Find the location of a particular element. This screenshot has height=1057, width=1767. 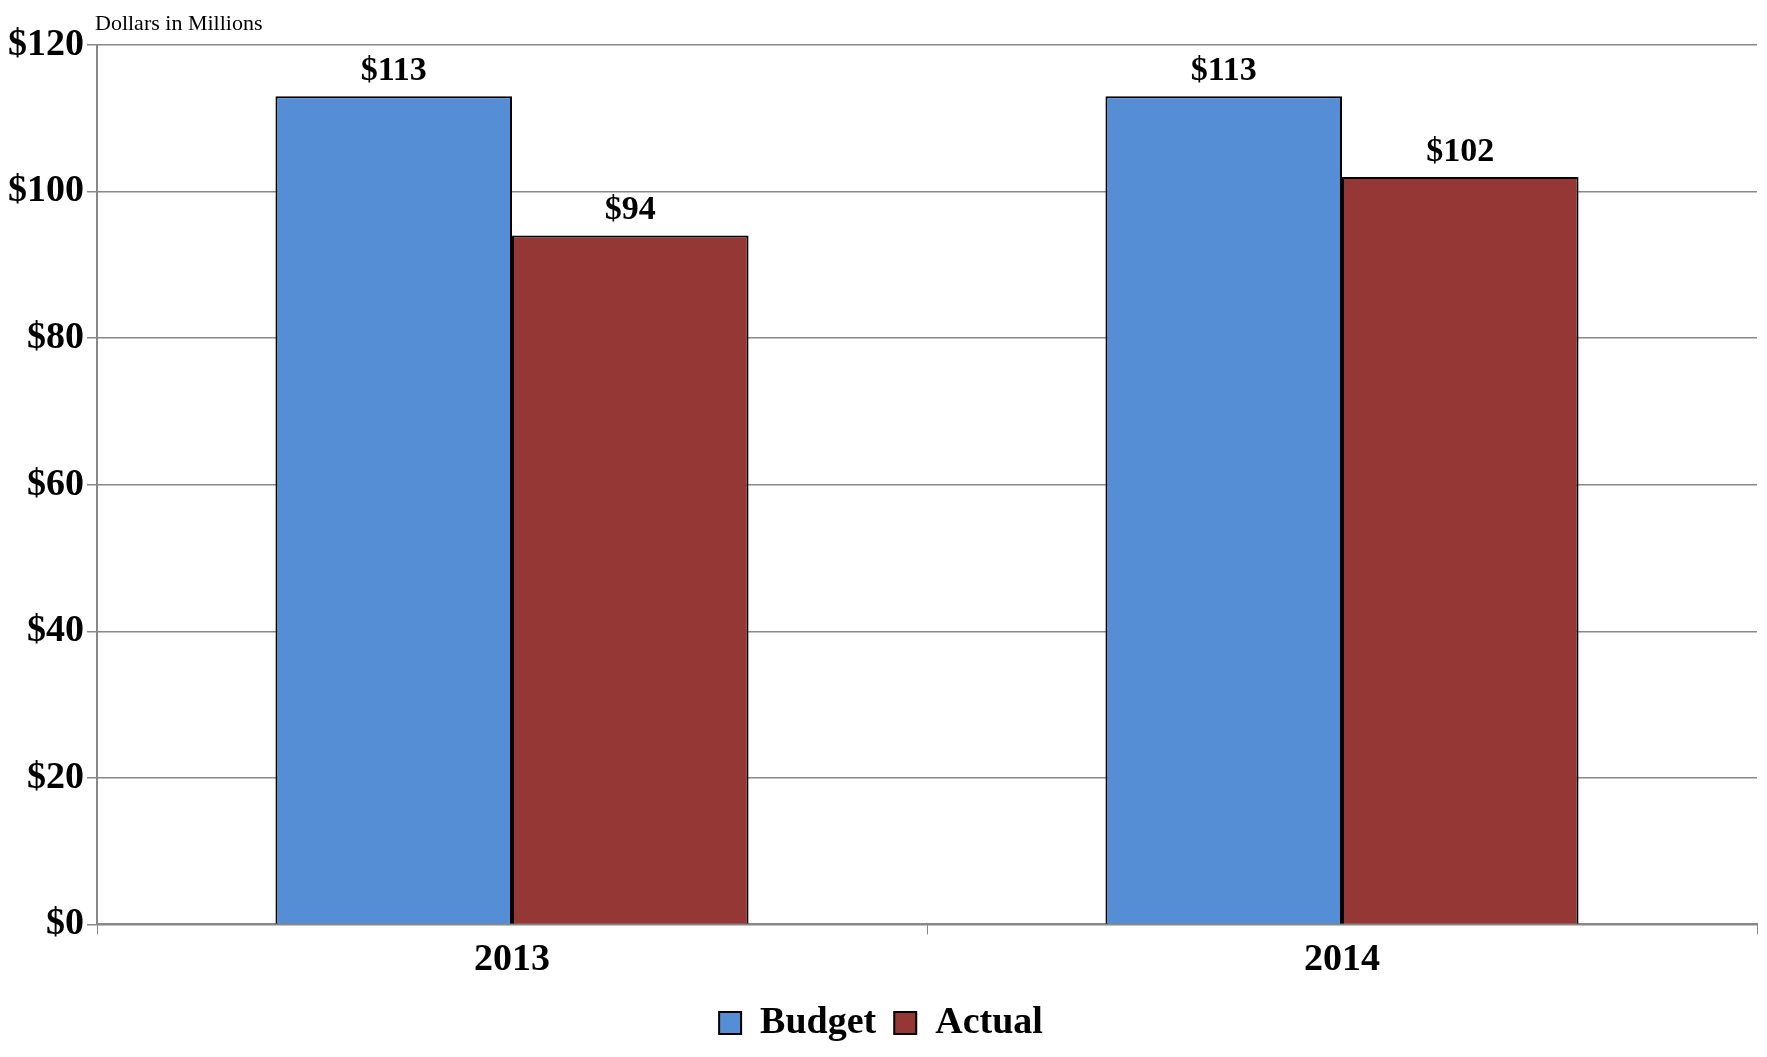

legend-label: Budget is located at coordinates (818, 1019).